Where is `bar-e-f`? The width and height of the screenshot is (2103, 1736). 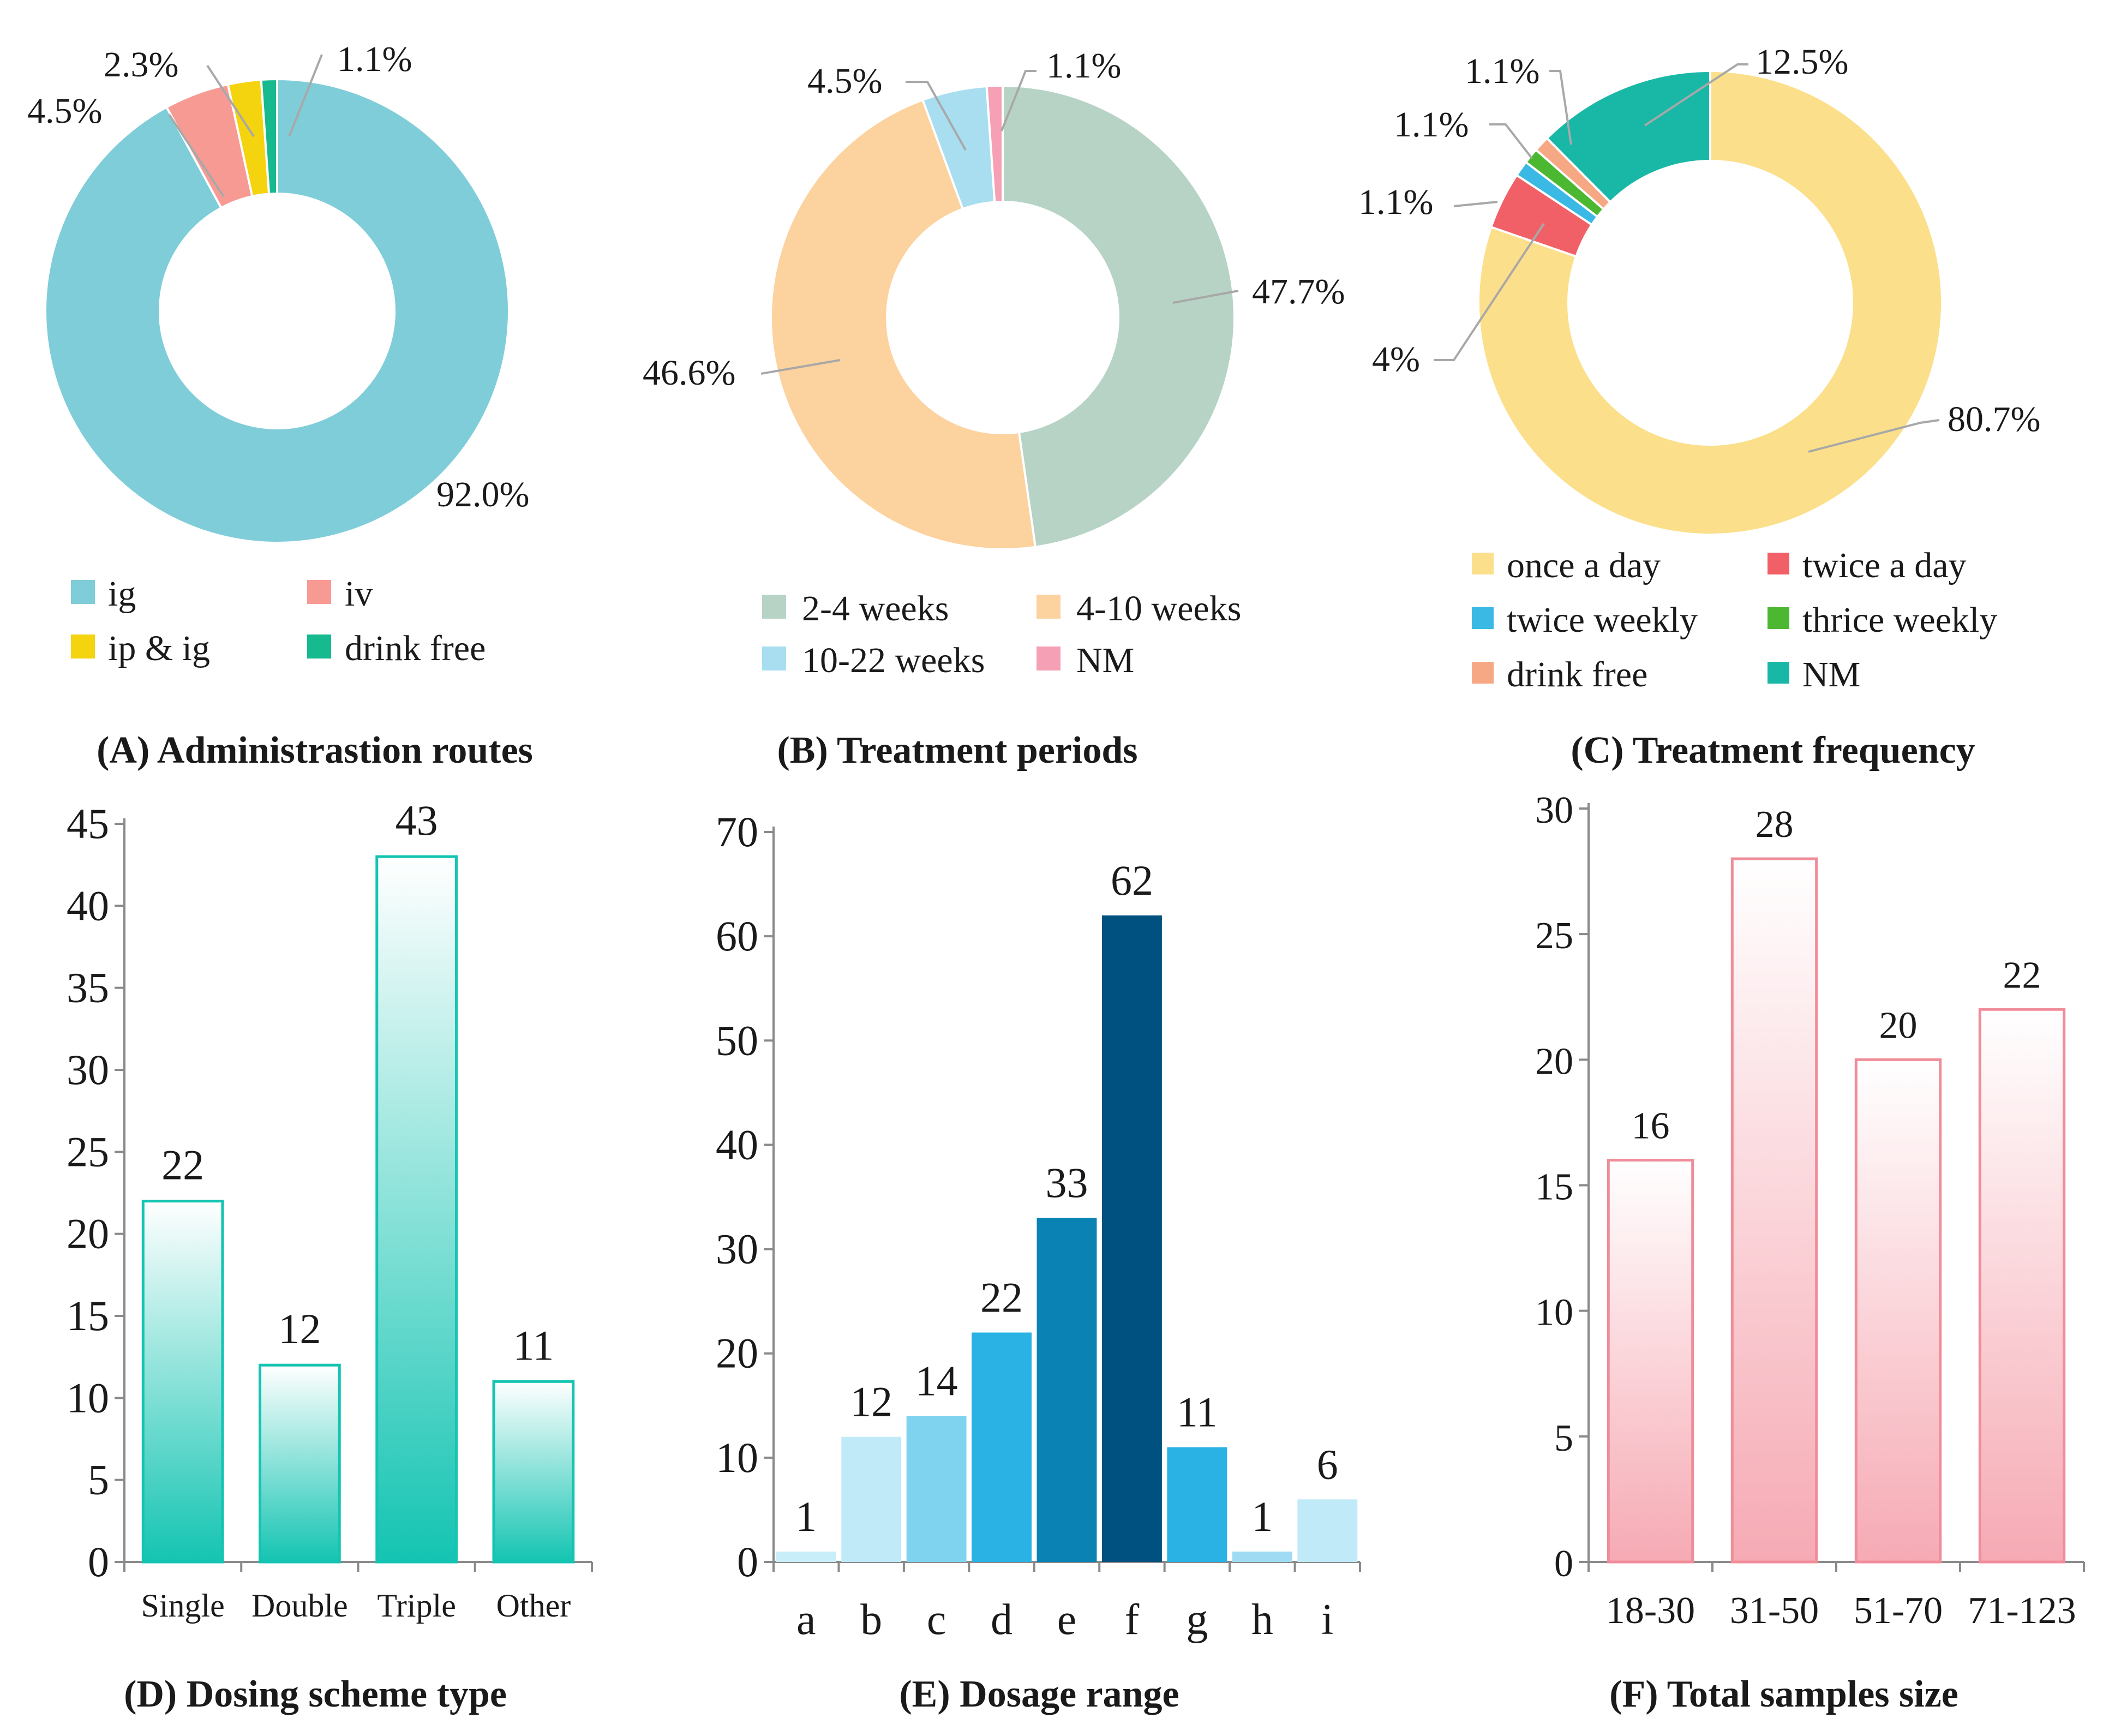 bar-e-f is located at coordinates (1132, 1239).